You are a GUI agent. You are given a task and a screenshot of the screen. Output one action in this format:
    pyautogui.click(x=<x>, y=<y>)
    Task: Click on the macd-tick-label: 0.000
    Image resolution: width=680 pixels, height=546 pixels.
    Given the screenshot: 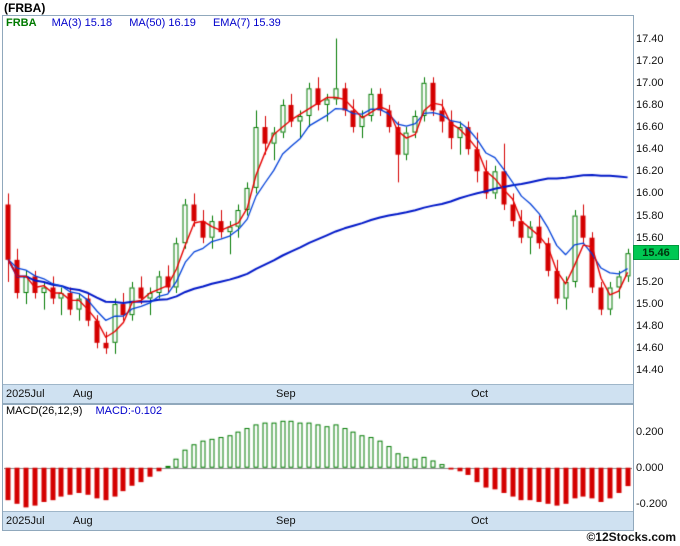 What is the action you would take?
    pyautogui.click(x=650, y=467)
    